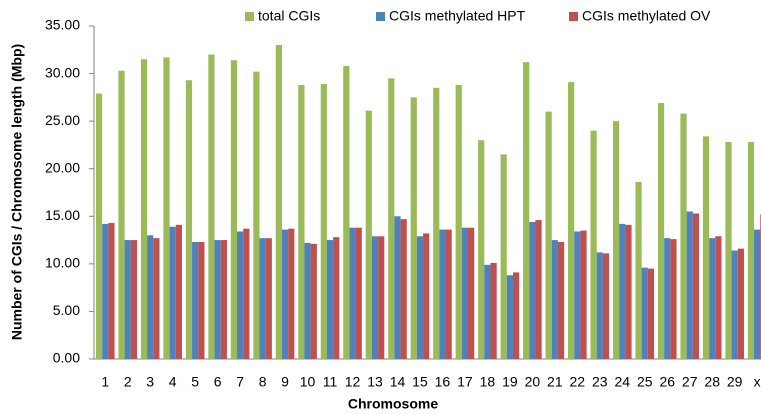 The height and width of the screenshot is (414, 761). I want to click on x-tick-label: 11, so click(330, 382).